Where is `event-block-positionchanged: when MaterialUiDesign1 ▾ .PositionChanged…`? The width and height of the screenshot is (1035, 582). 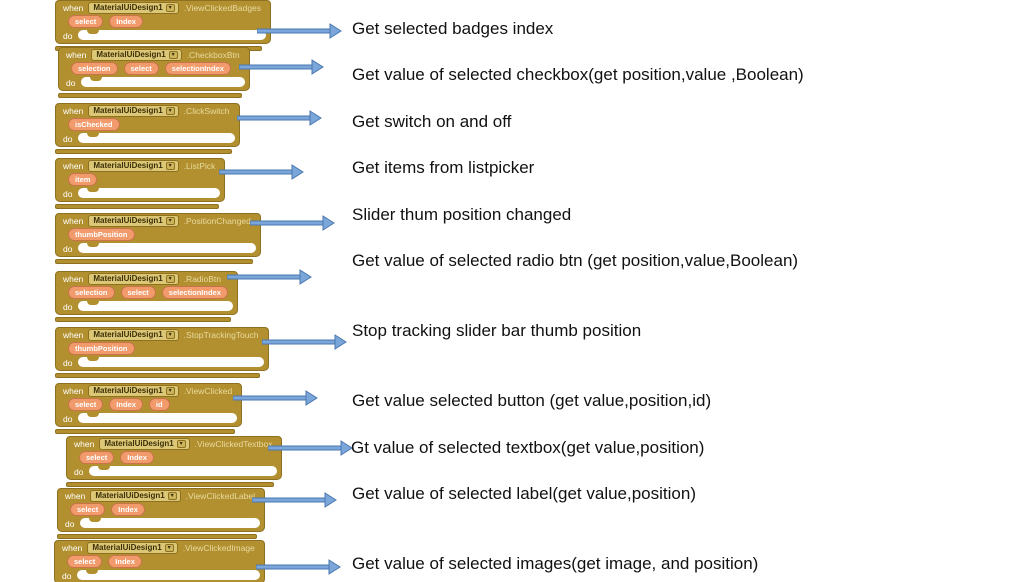
event-block-positionchanged: when MaterialUiDesign1 ▾ .PositionChanged… is located at coordinates (158, 238).